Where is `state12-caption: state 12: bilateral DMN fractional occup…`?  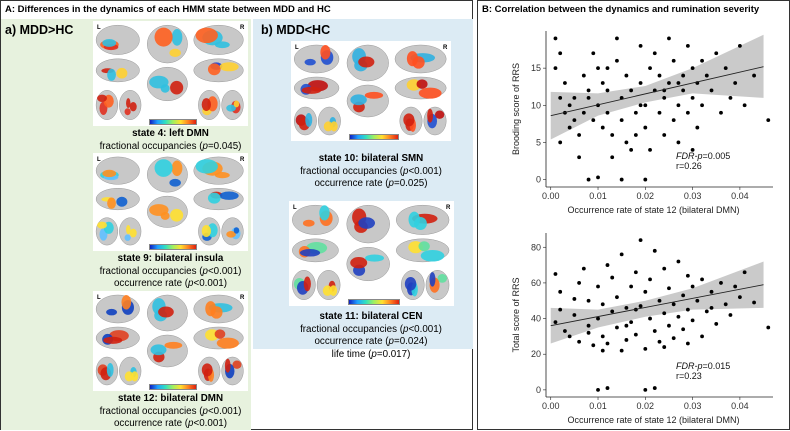
state12-caption: state 12: bilateral DMN fractional occup… is located at coordinates (170, 412).